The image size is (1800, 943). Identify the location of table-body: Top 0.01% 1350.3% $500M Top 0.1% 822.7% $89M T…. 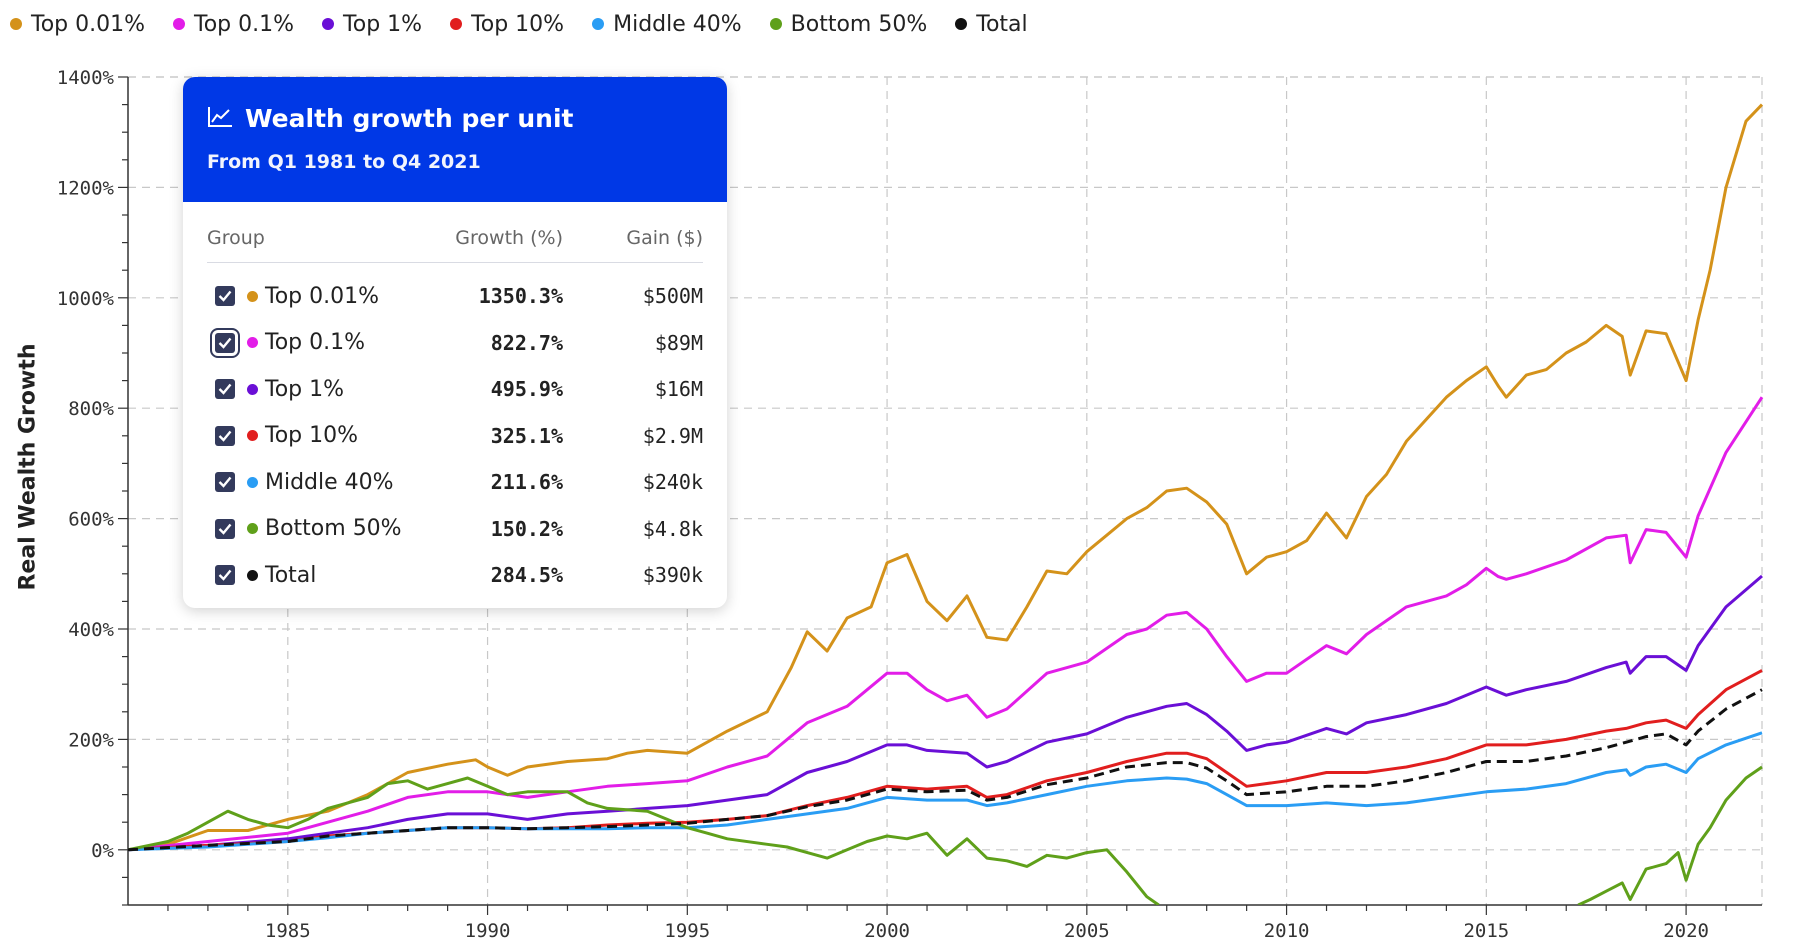
(455, 436).